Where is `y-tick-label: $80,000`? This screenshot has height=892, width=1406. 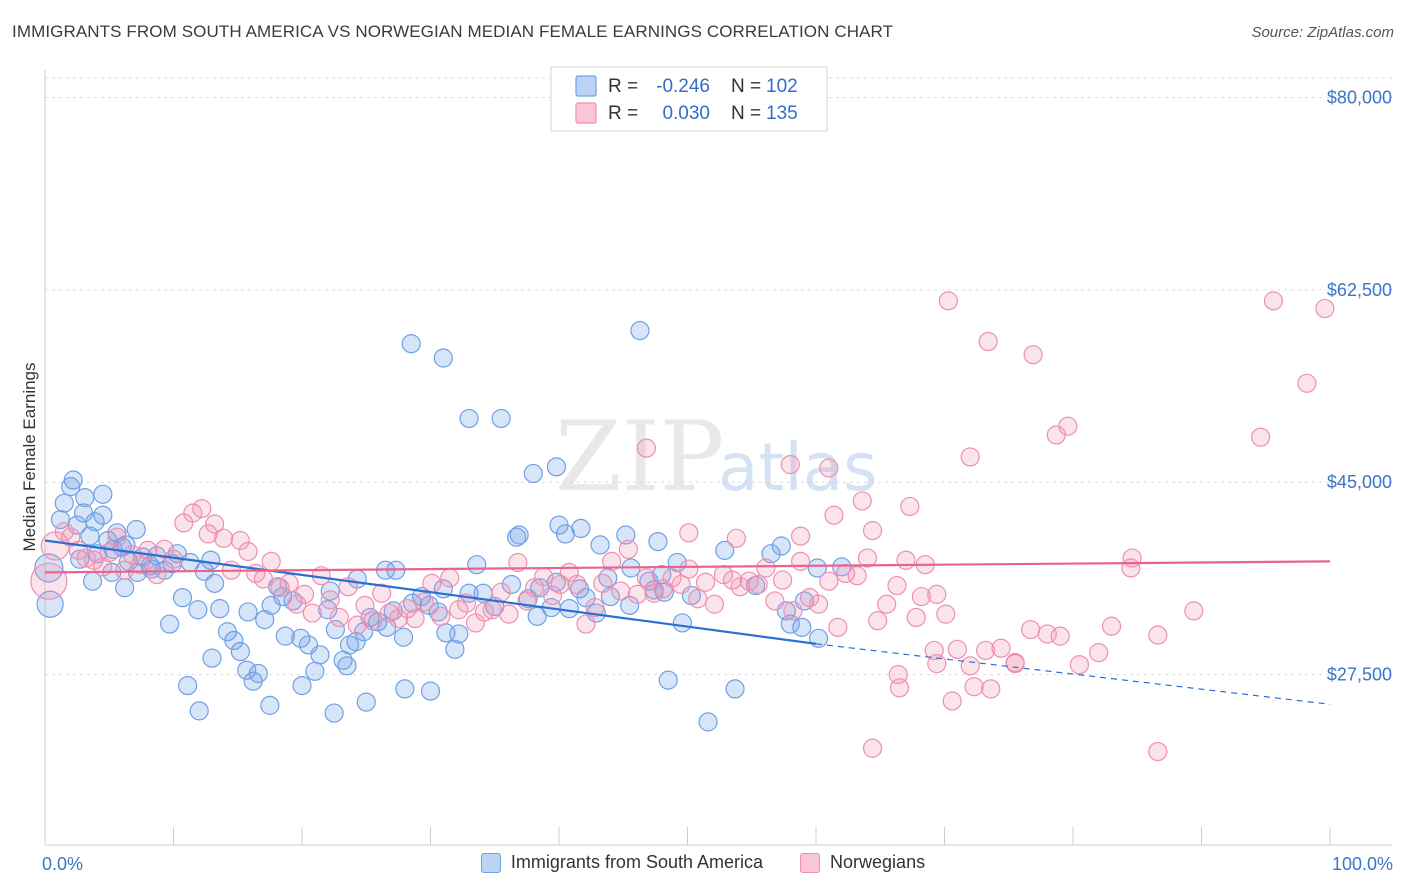
y-tick-label: $80,000 is located at coordinates (1359, 97).